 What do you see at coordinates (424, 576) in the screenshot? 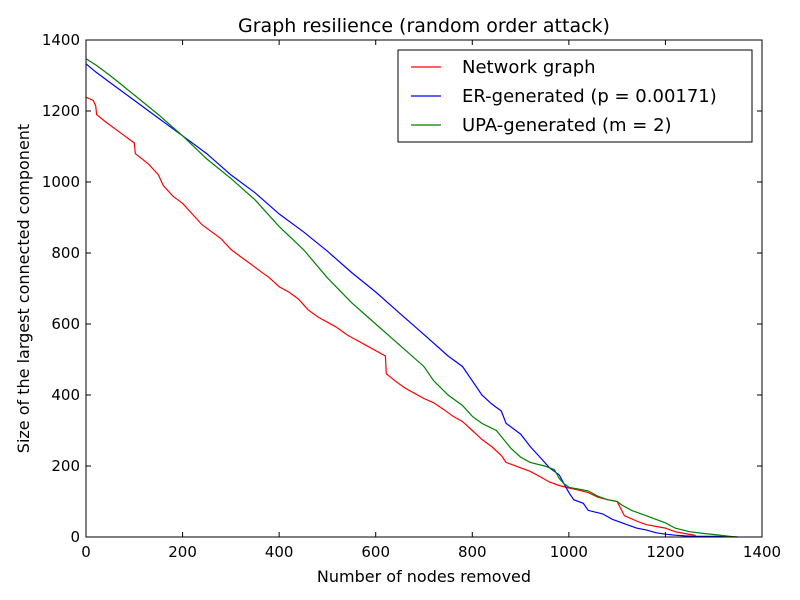
I see `x-axis-label: Number of nodes removed` at bounding box center [424, 576].